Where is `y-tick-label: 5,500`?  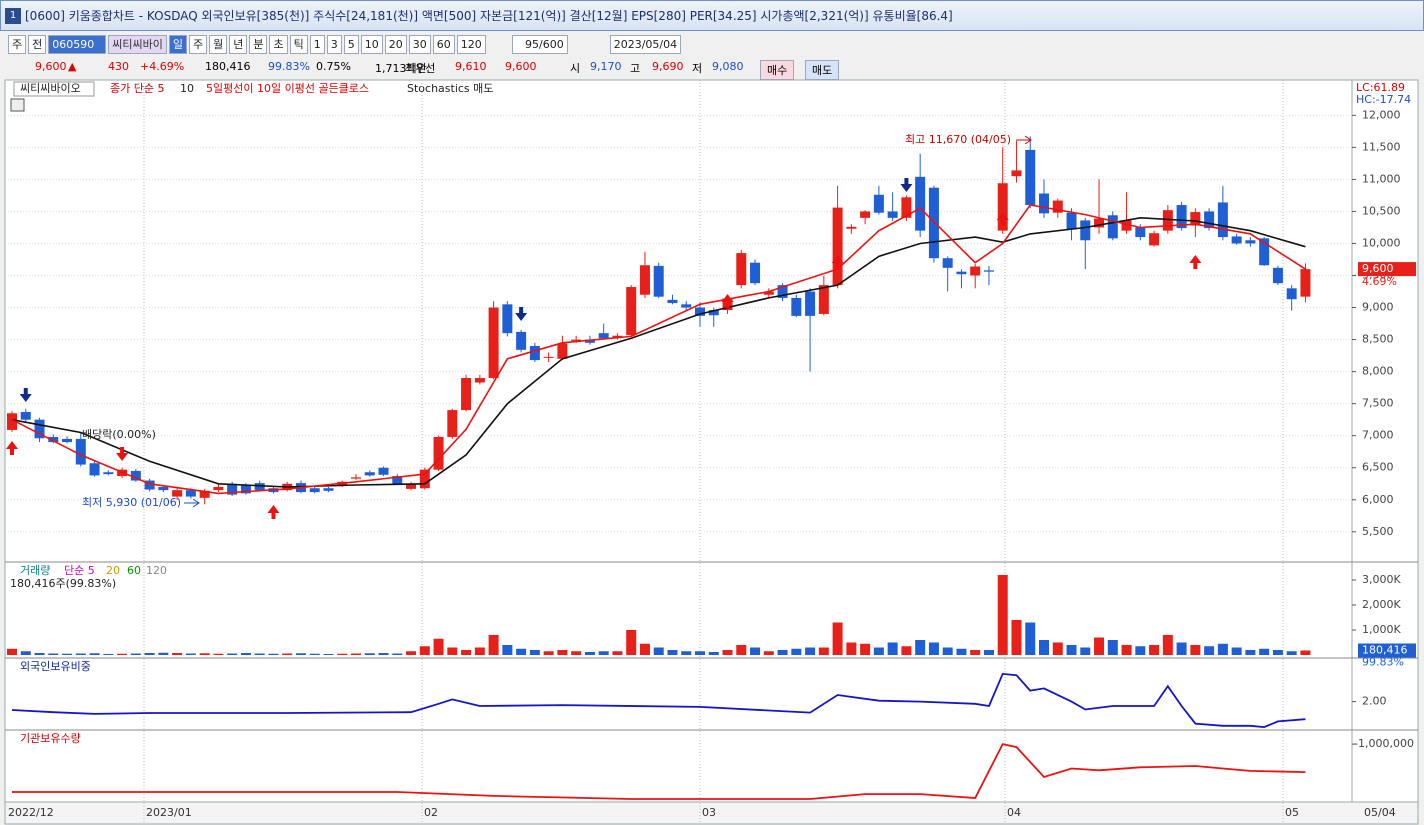 y-tick-label: 5,500 is located at coordinates (1378, 531).